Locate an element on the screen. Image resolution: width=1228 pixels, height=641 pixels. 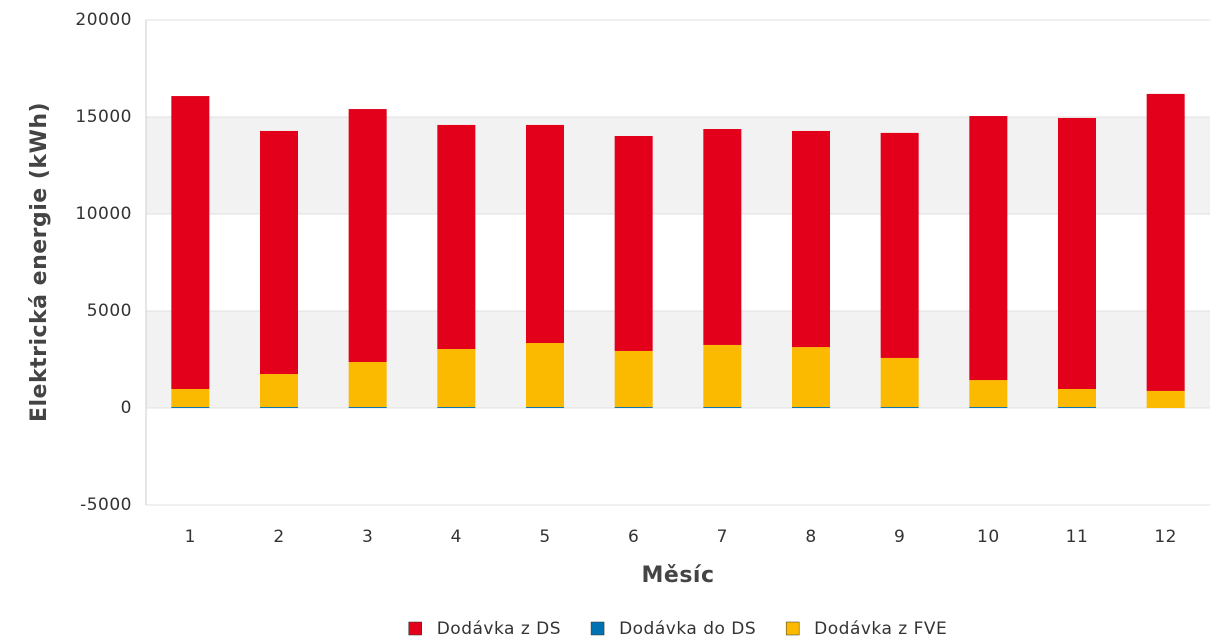
x-tick-label: 2 is located at coordinates (278, 537).